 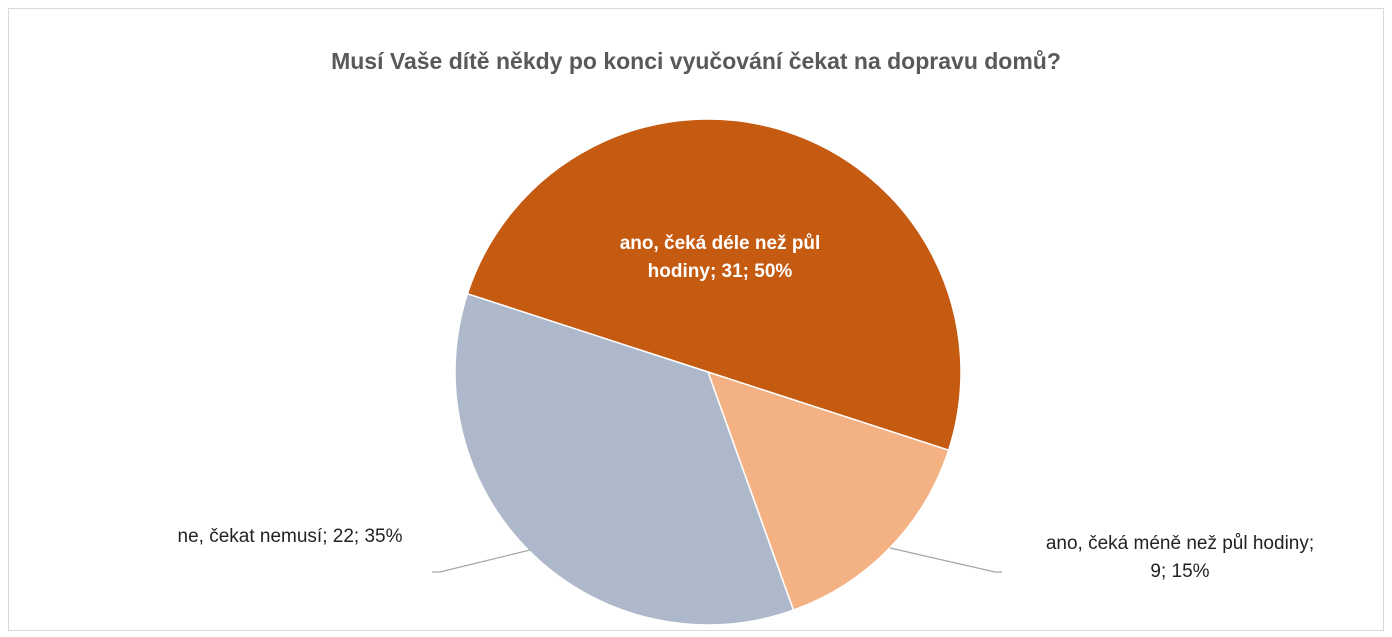 What do you see at coordinates (720, 257) in the screenshot?
I see `data-label: ano, čeká déle než půl hodiny; 31; 50%` at bounding box center [720, 257].